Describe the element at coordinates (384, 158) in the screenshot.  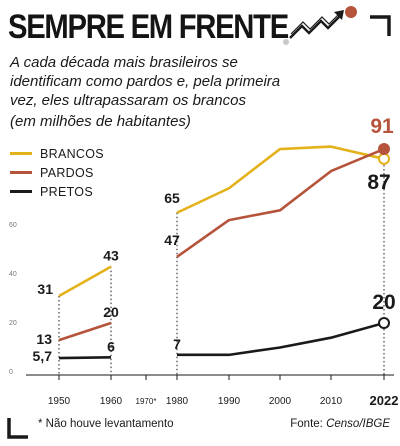
I see `end-marker-brancos` at that location.